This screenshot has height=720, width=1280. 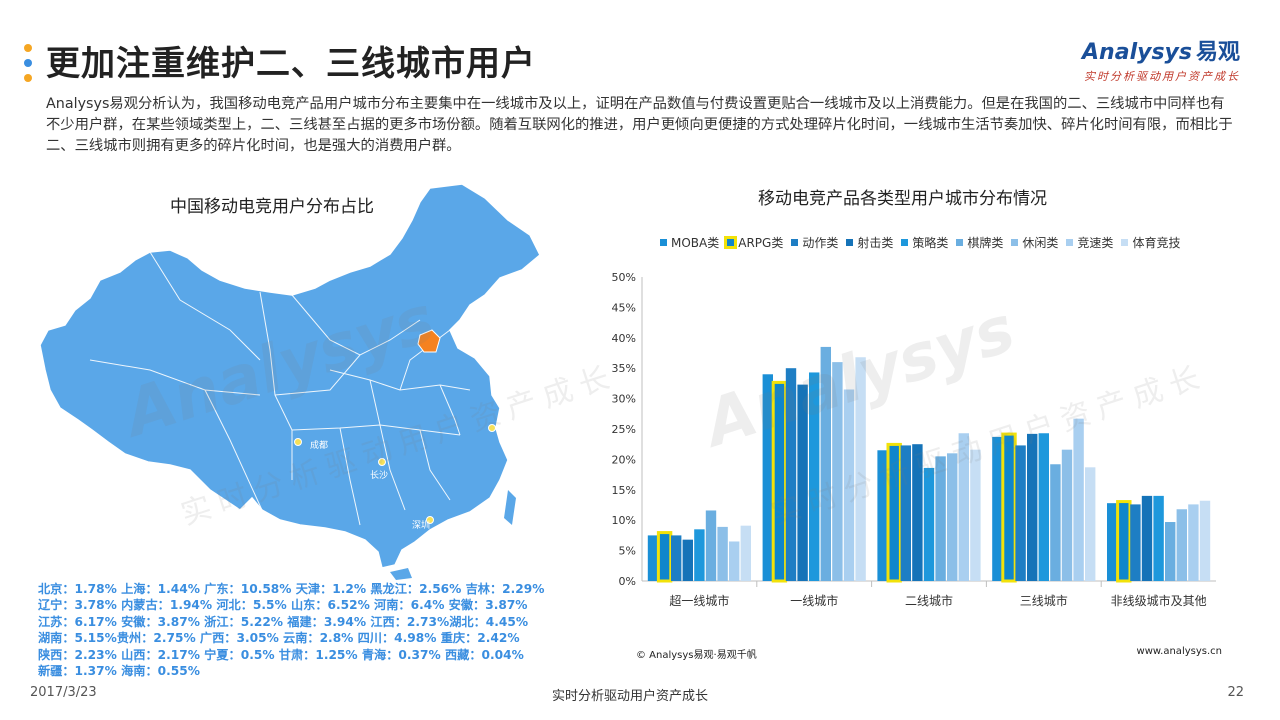 I want to click on map-city-label: 上海, so click(x=509, y=431).